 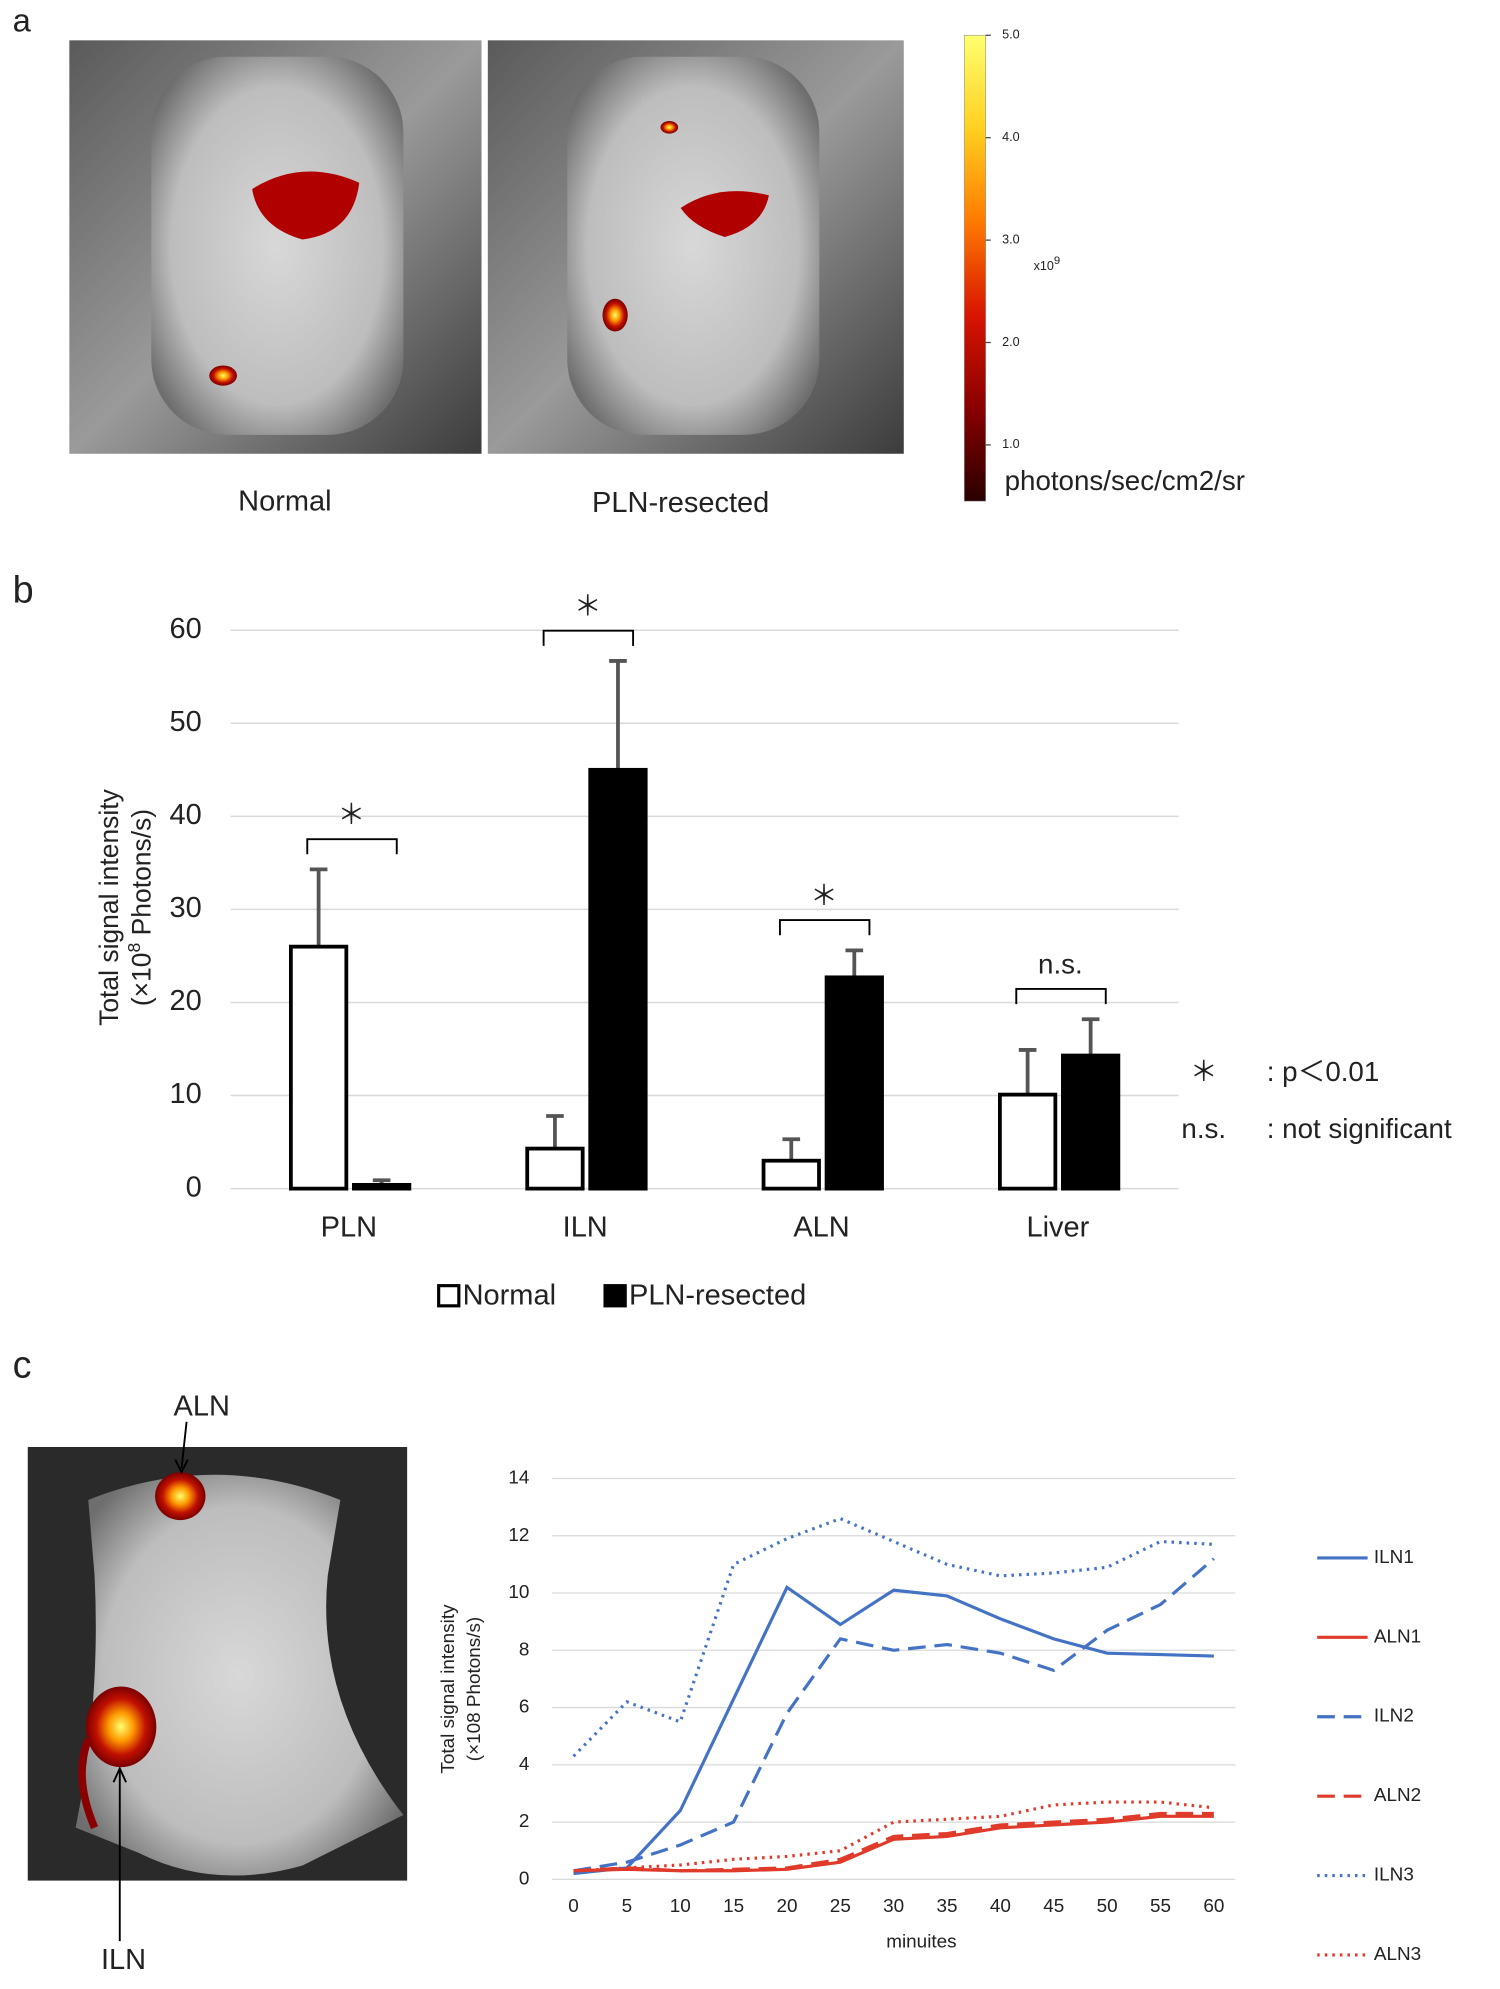 I want to click on x-tick-label: ILN, so click(x=585, y=1228).